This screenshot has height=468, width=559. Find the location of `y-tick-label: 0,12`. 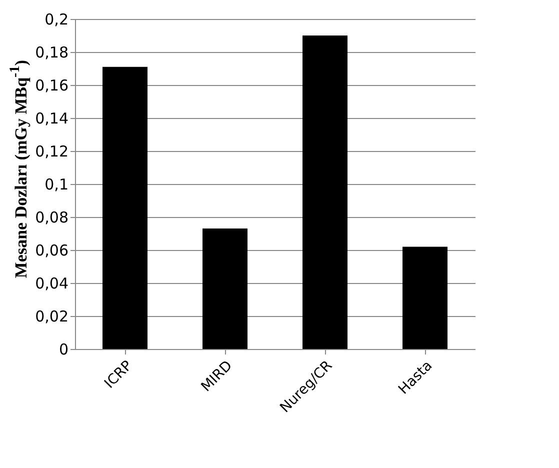

y-tick-label: 0,12 is located at coordinates (51, 151).